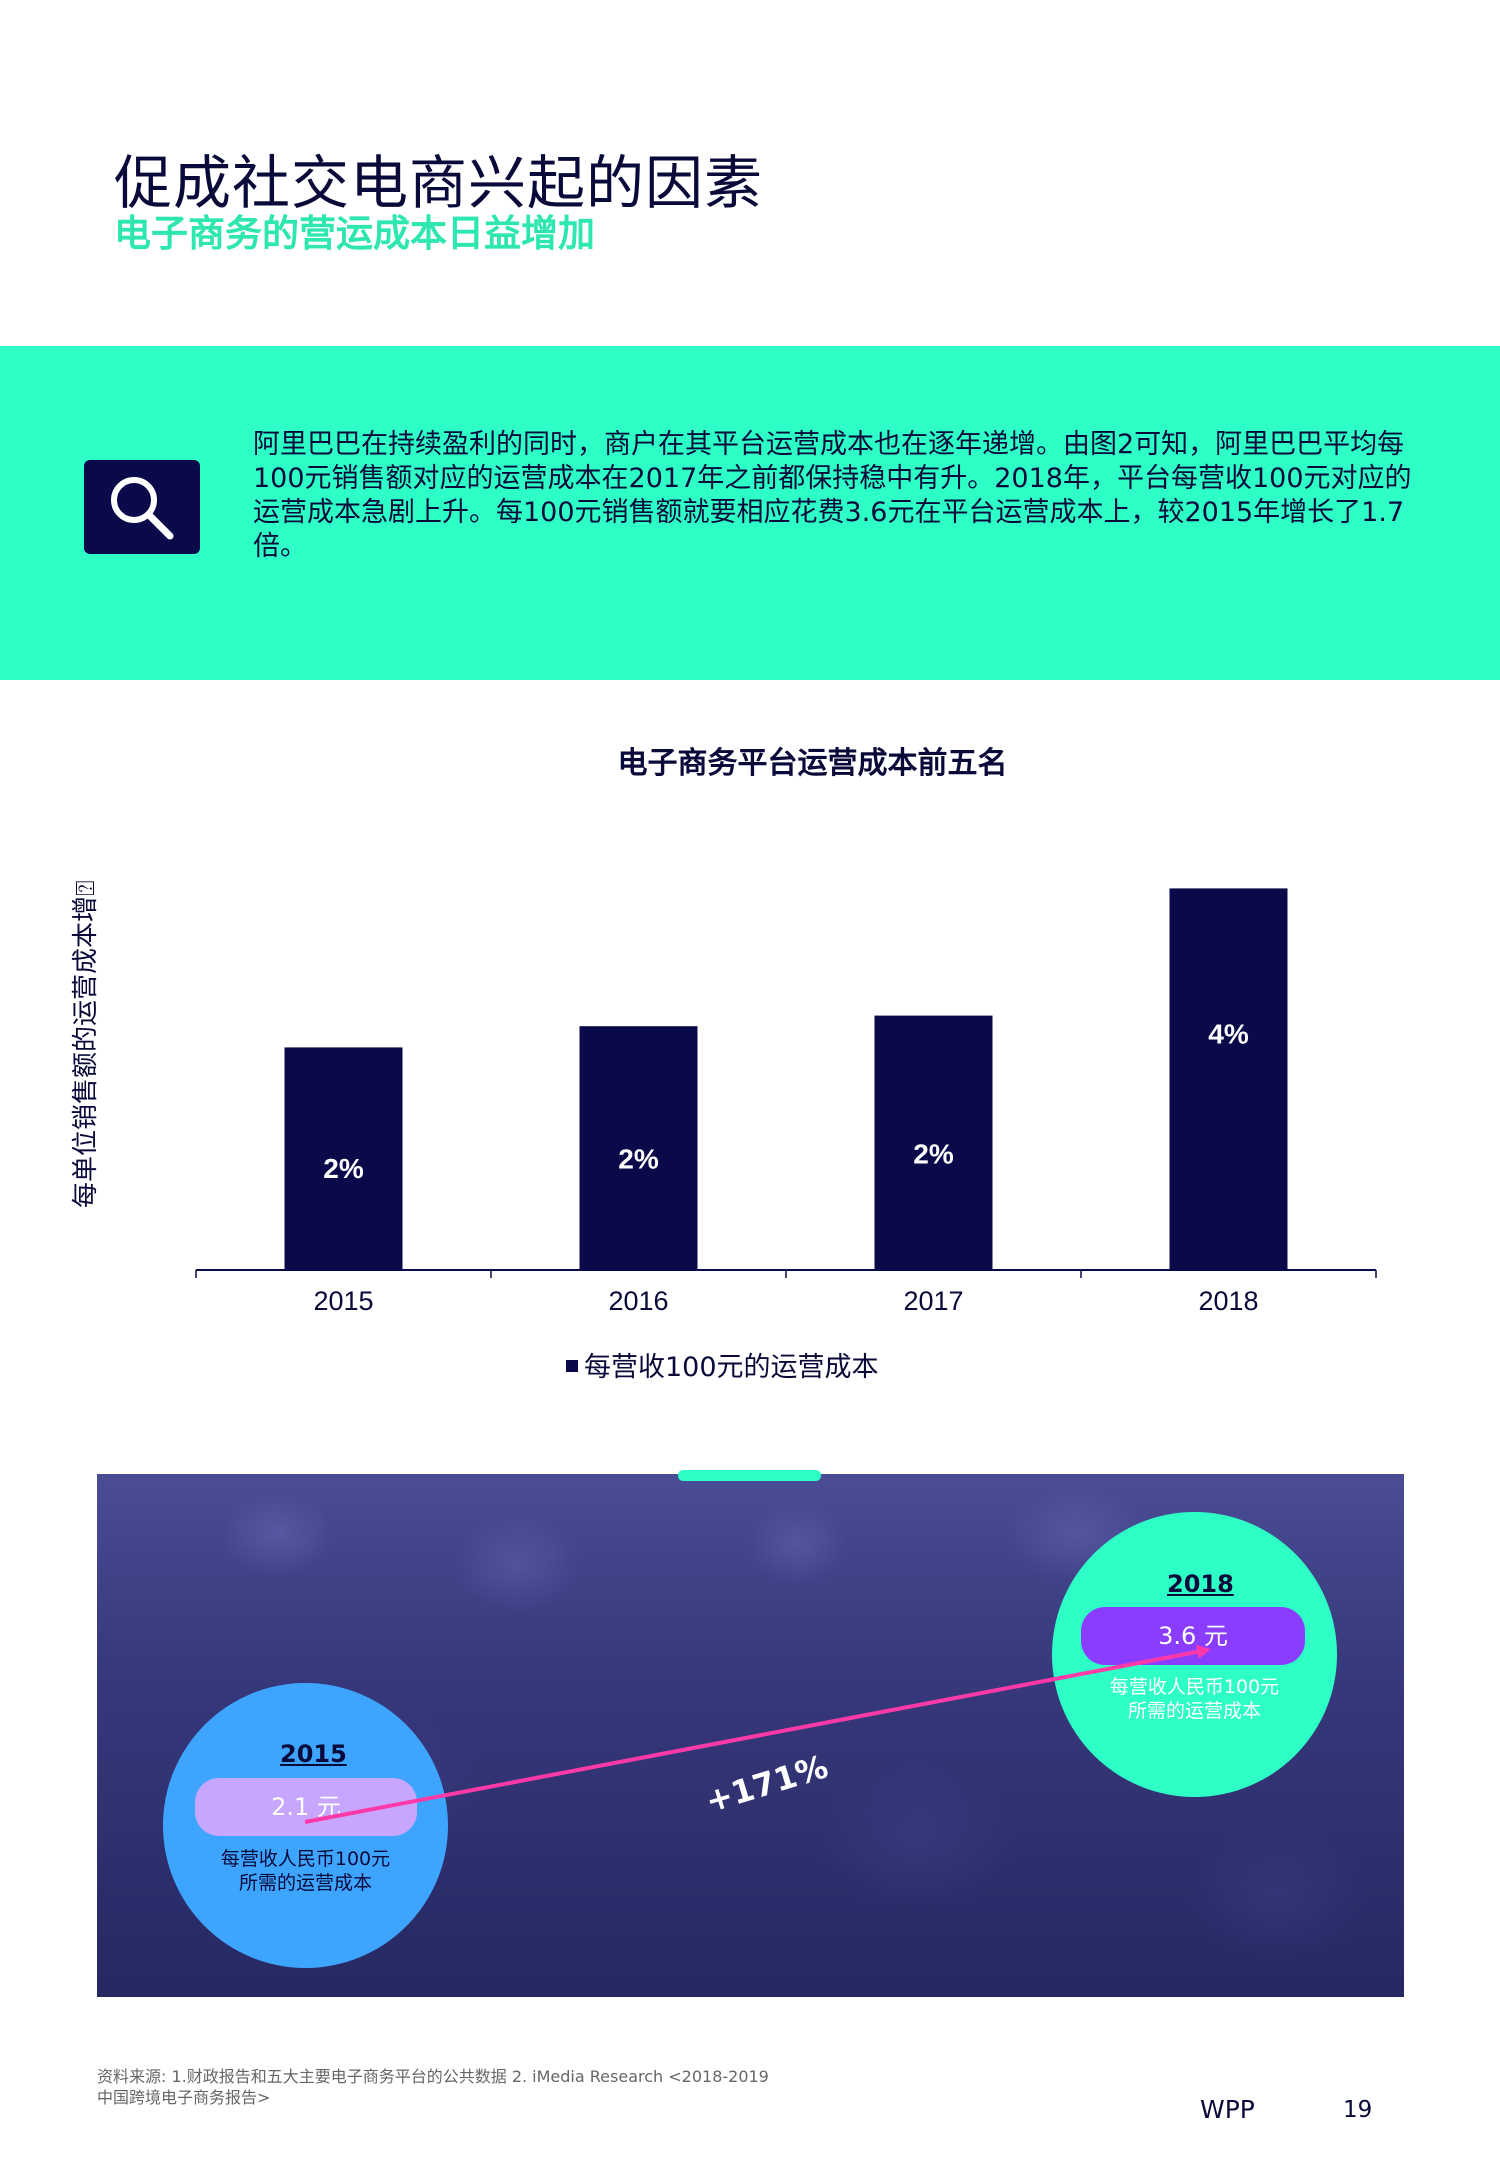 This screenshot has width=1500, height=2167. What do you see at coordinates (313, 1754) in the screenshot?
I see `year-2015-label: 2015` at bounding box center [313, 1754].